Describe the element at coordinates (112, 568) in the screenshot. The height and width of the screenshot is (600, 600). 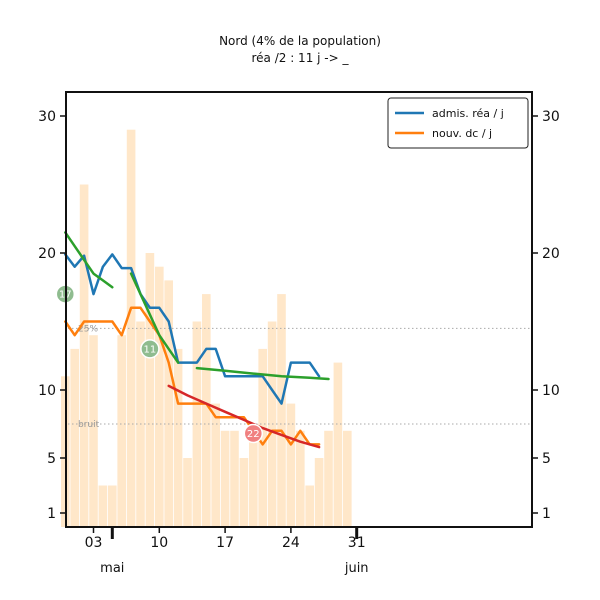
I see `month-label-mai: mai` at that location.